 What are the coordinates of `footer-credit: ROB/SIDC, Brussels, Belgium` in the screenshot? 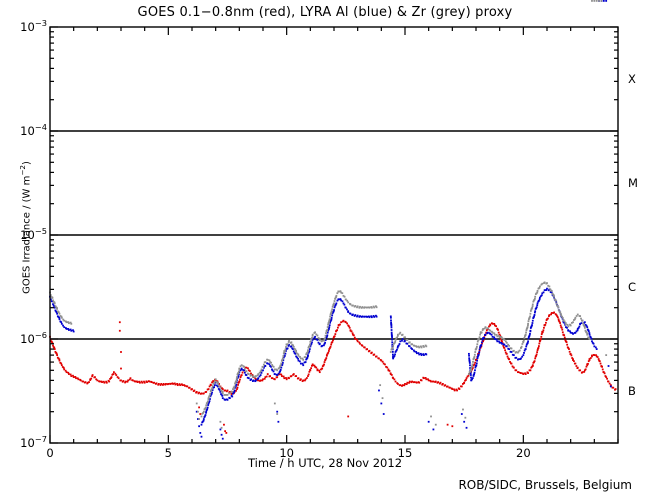 It's located at (545, 485).